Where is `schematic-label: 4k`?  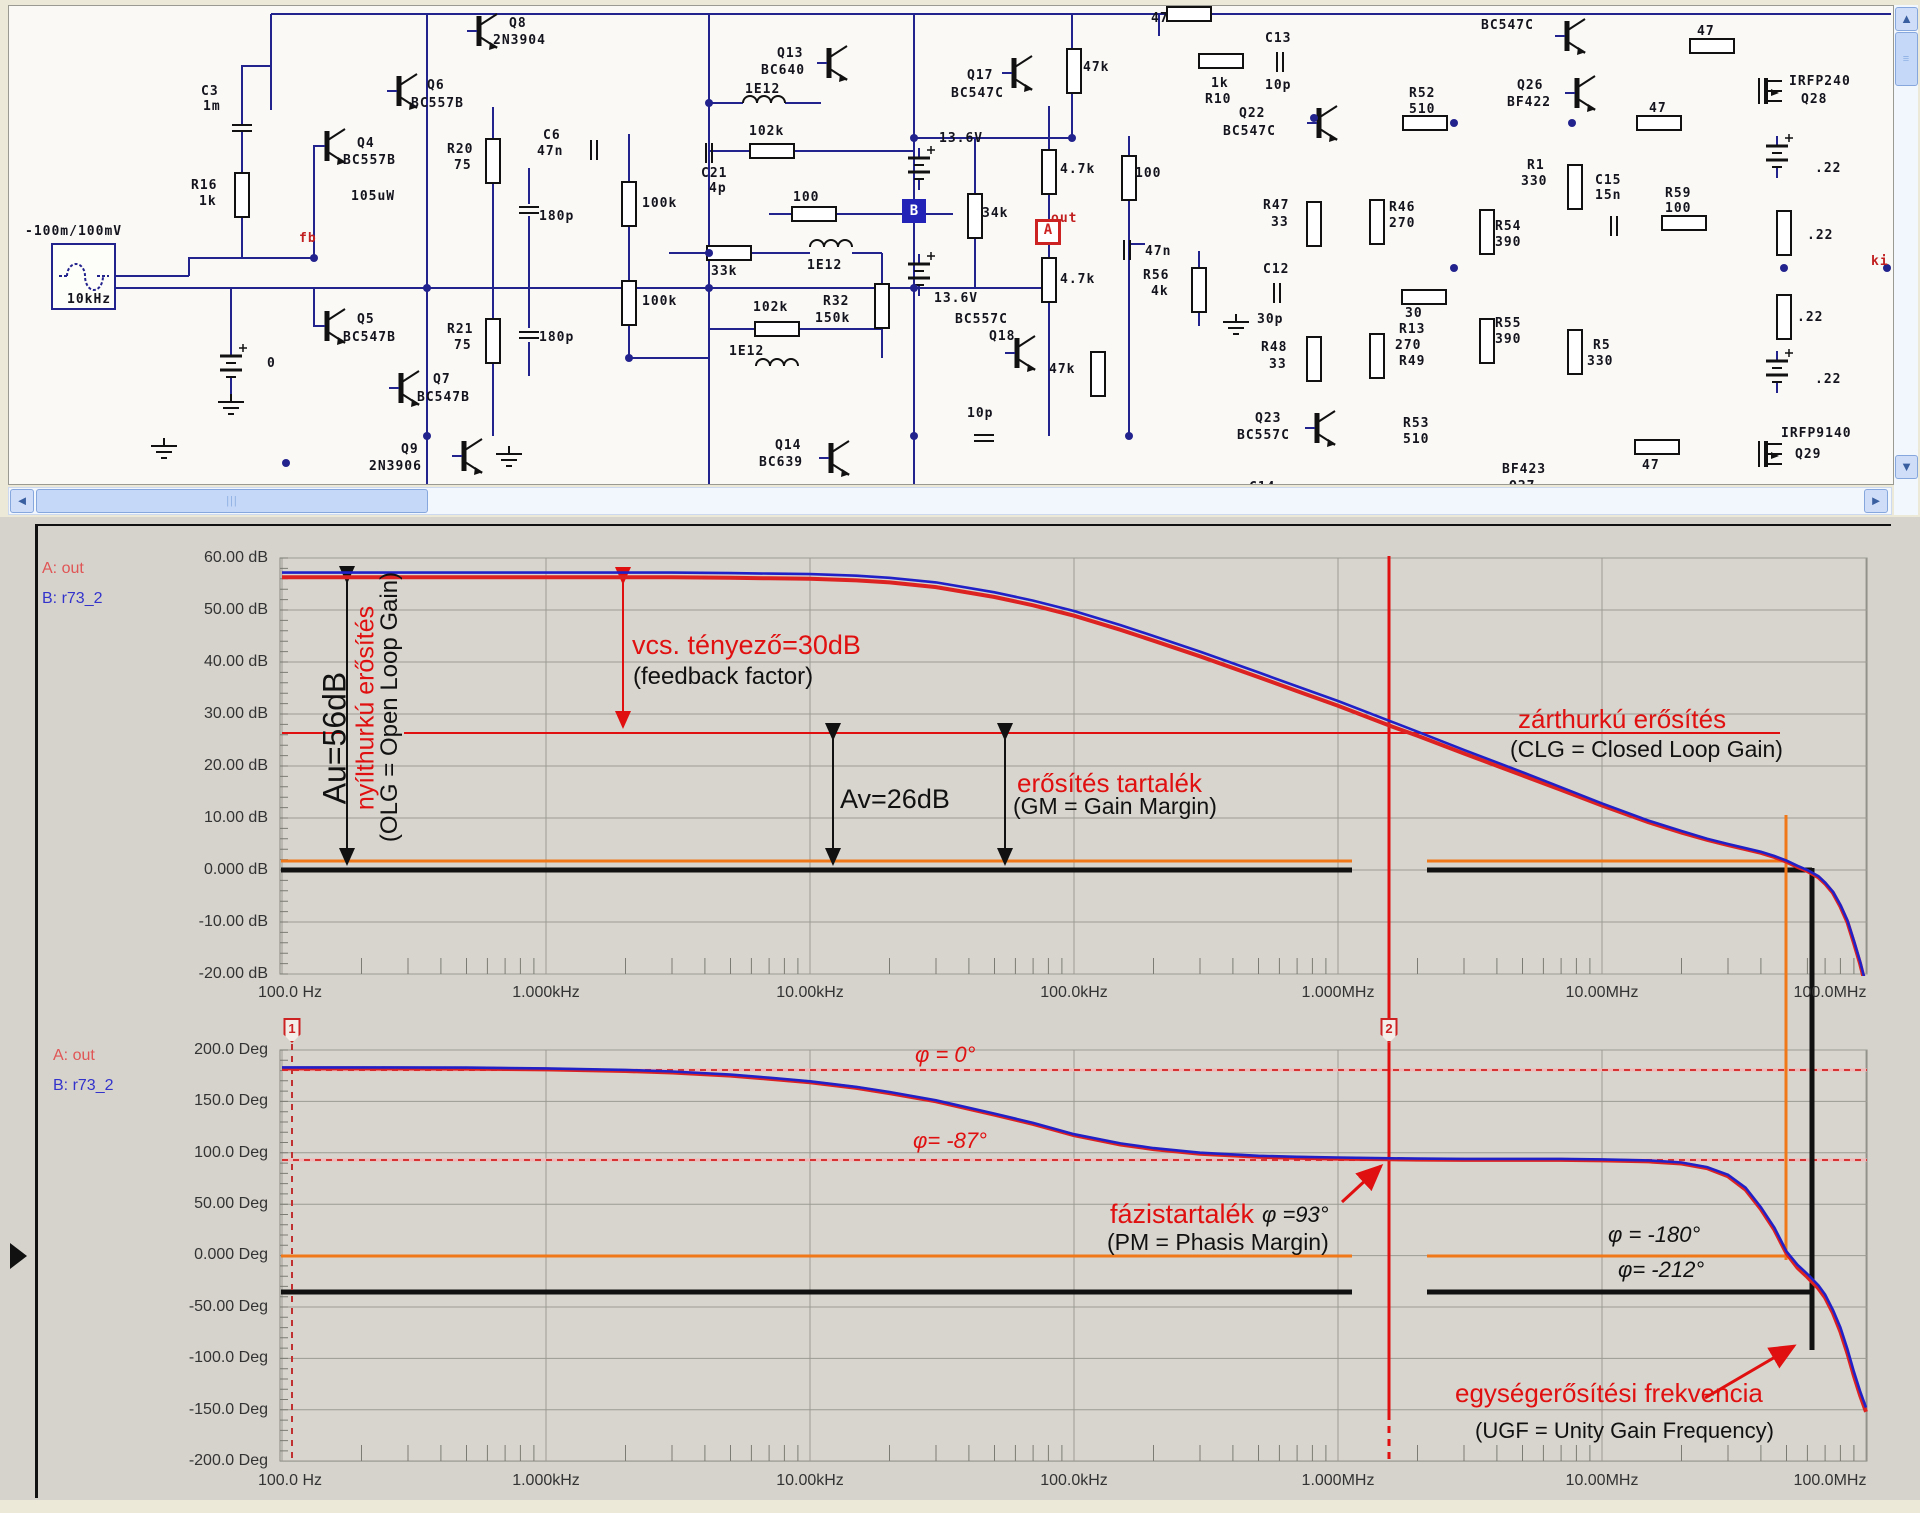
schematic-label: 4k is located at coordinates (1160, 291).